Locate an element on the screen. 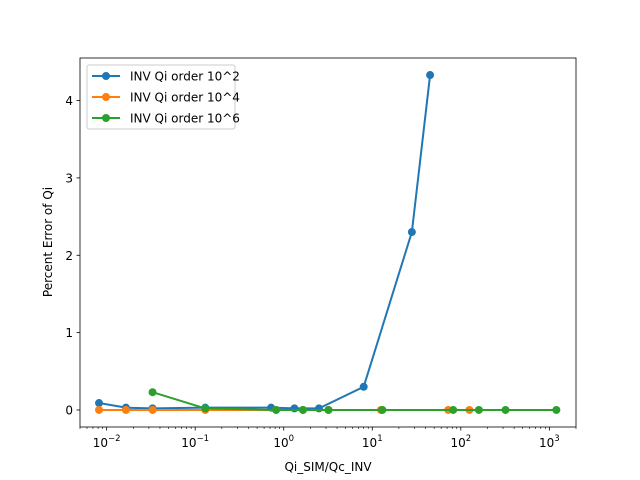  legend-box is located at coordinates (161, 97).